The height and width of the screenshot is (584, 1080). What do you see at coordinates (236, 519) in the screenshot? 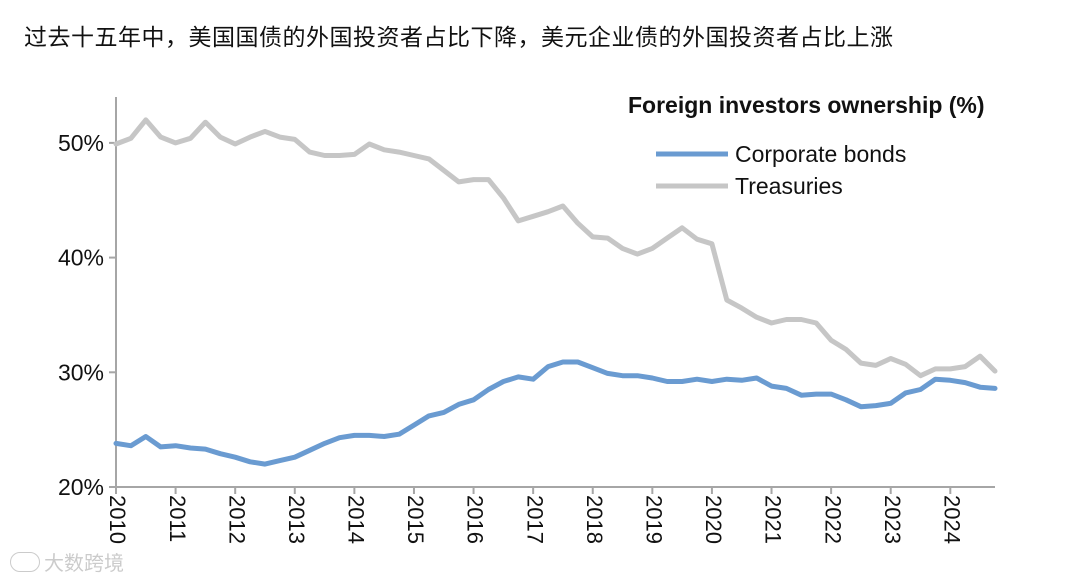
I see `x-tick-label: 2012` at bounding box center [236, 519].